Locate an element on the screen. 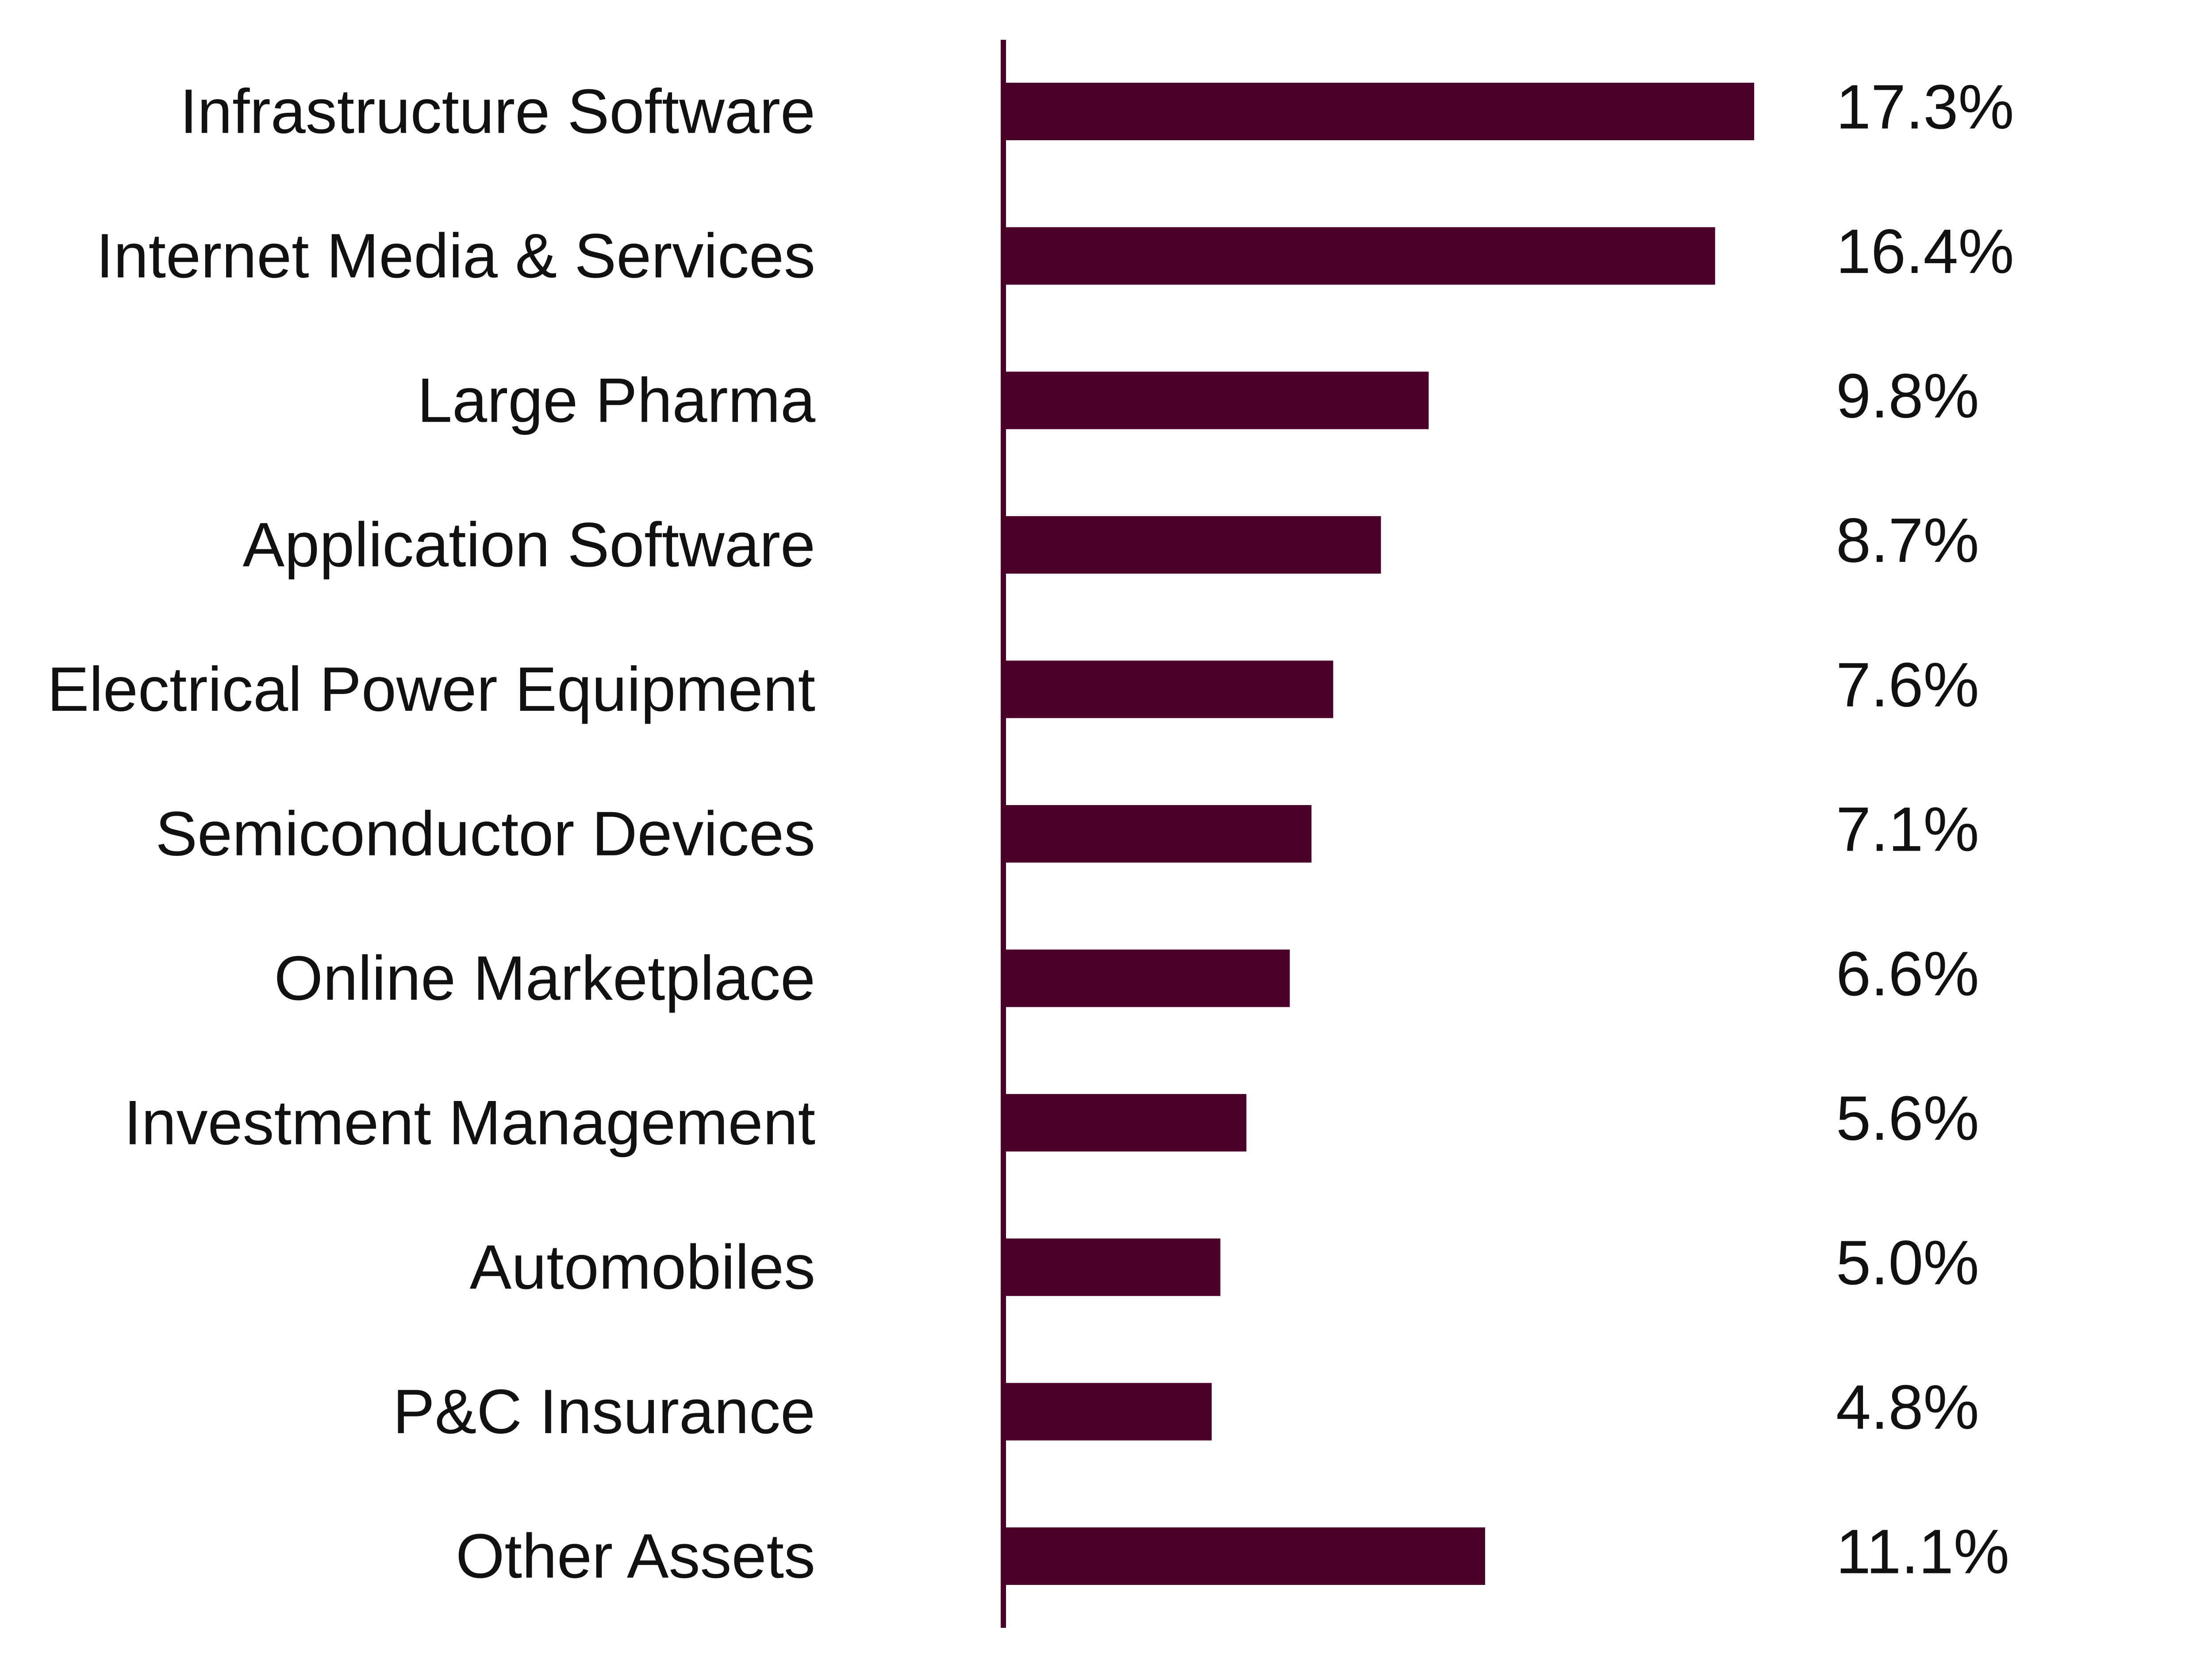 The image size is (2212, 1661). category-label: Semiconductor Devices is located at coordinates (485, 834).